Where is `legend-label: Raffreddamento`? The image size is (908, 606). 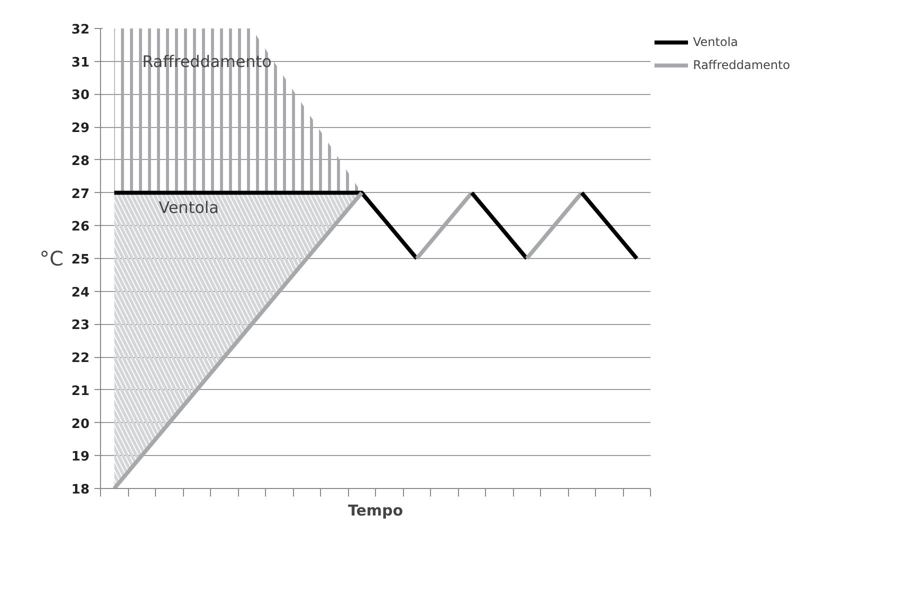
legend-label: Raffreddamento is located at coordinates (741, 65).